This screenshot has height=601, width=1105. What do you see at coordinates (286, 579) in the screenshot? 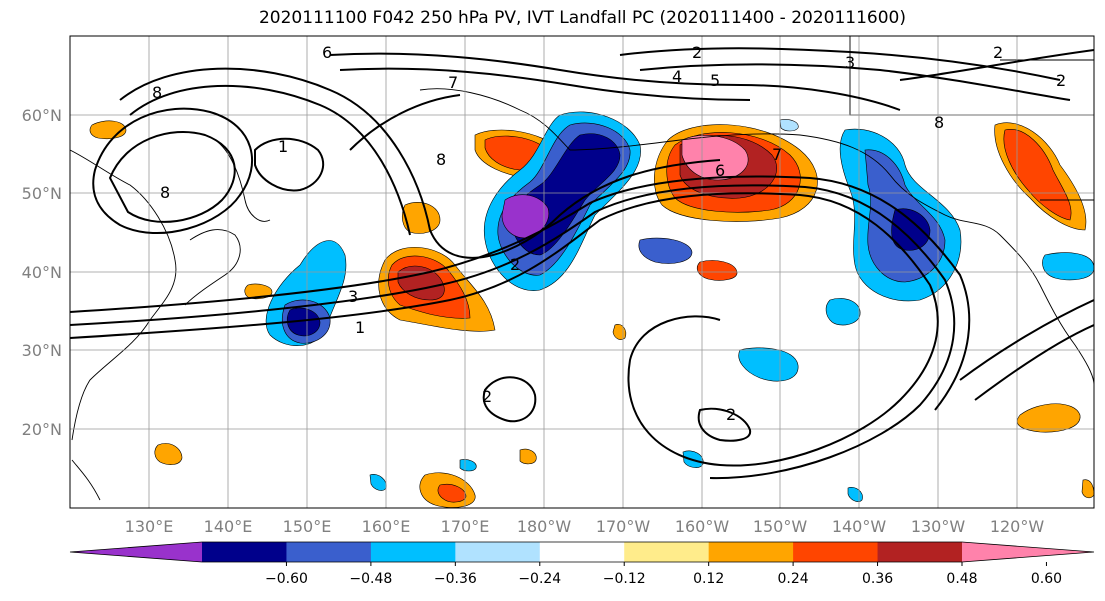
I see `colorbar-tick-label: −0.60` at bounding box center [286, 579].